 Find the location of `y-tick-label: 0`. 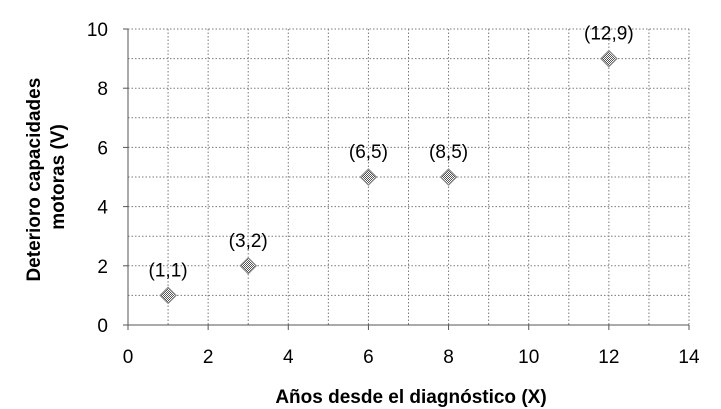

y-tick-label: 0 is located at coordinates (102, 326).